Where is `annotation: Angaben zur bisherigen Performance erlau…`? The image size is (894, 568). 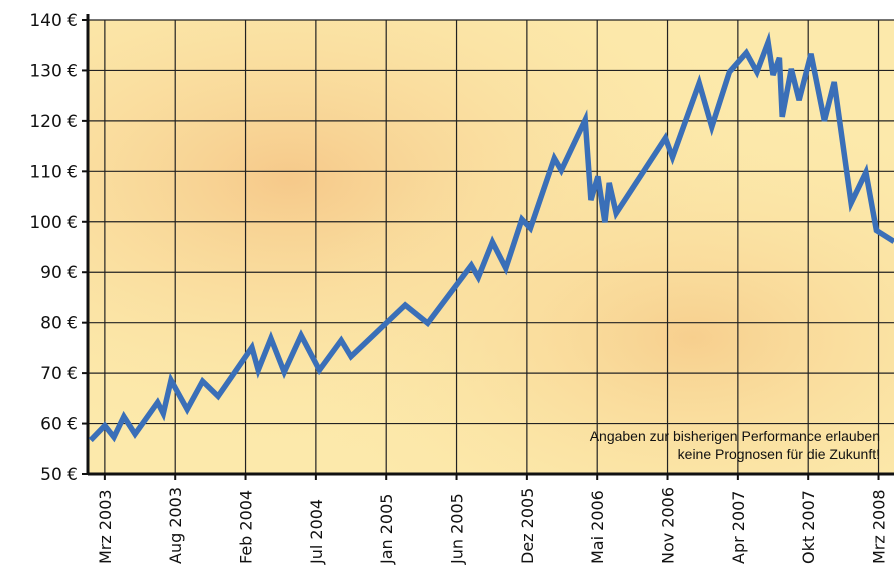
annotation: Angaben zur bisherigen Performance erlau… is located at coordinates (735, 436).